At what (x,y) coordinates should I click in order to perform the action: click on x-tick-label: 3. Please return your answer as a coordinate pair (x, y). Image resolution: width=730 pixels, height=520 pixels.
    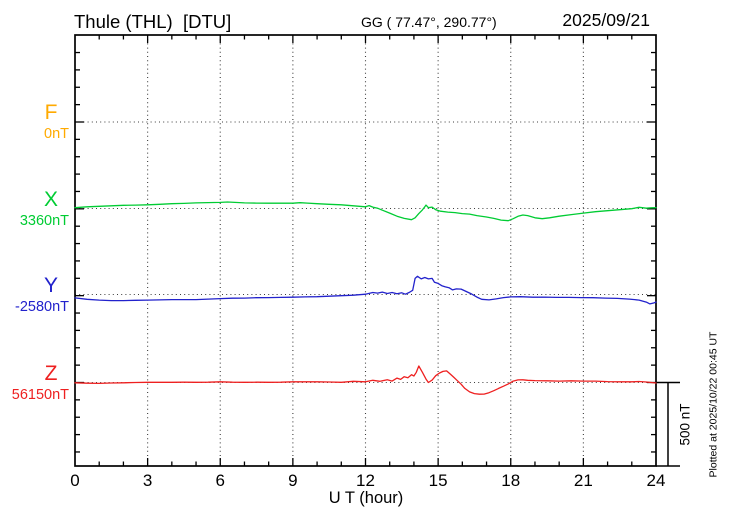
    Looking at the image, I should click on (147, 480).